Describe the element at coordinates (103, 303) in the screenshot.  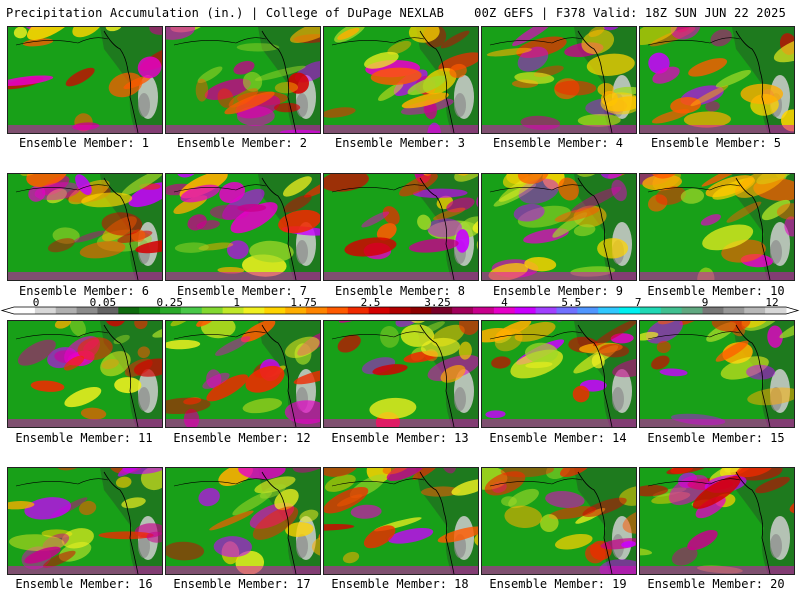
I see `legend-tick-label: 0.05` at that location.